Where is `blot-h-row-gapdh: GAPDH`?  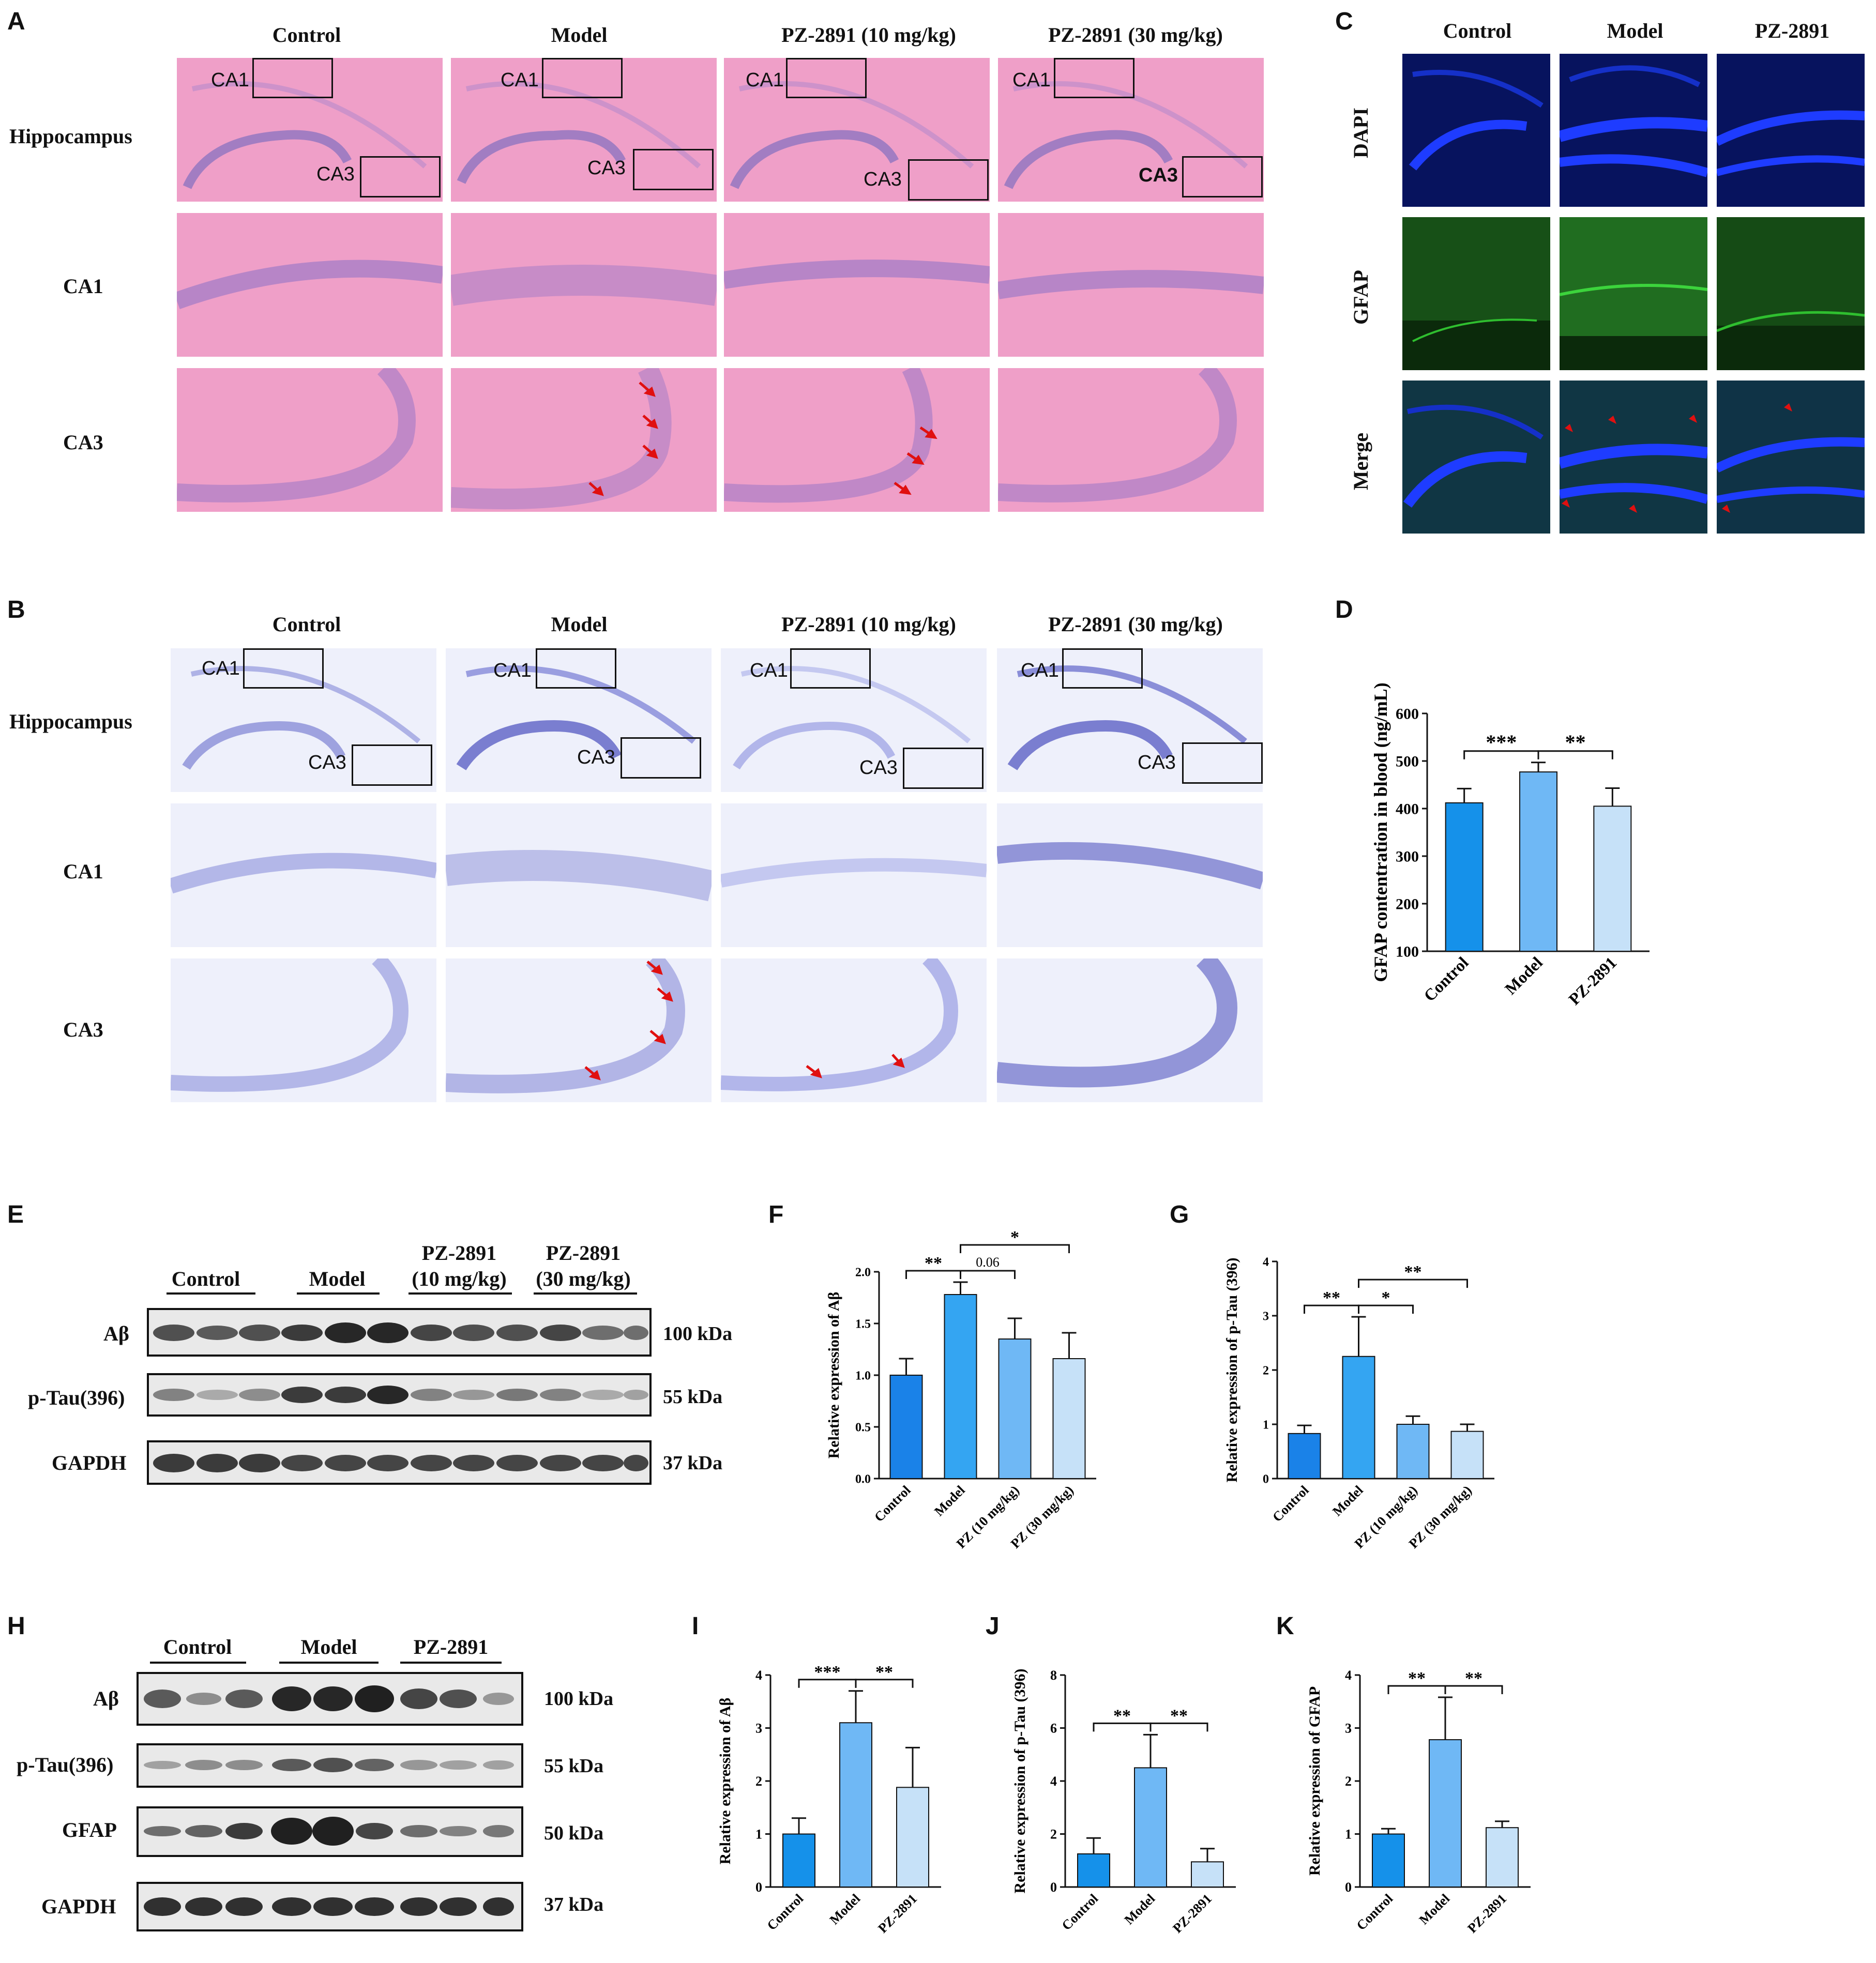
blot-h-row-gapdh: GAPDH is located at coordinates (78, 1906).